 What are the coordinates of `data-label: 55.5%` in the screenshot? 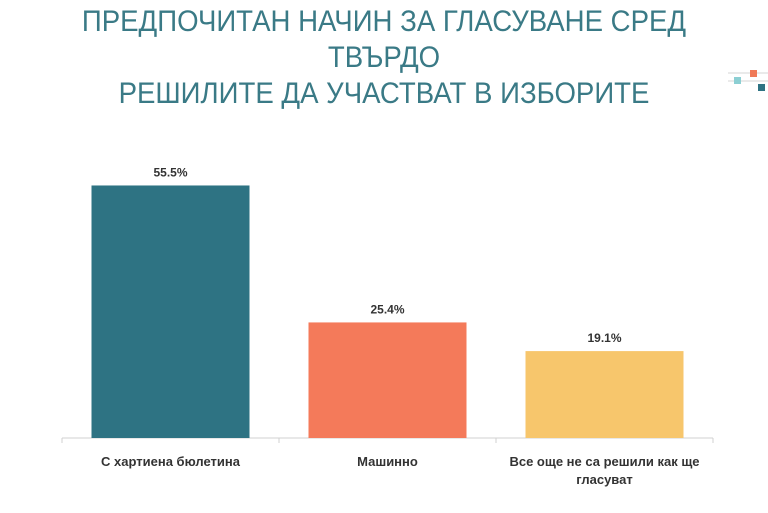 It's located at (170, 172).